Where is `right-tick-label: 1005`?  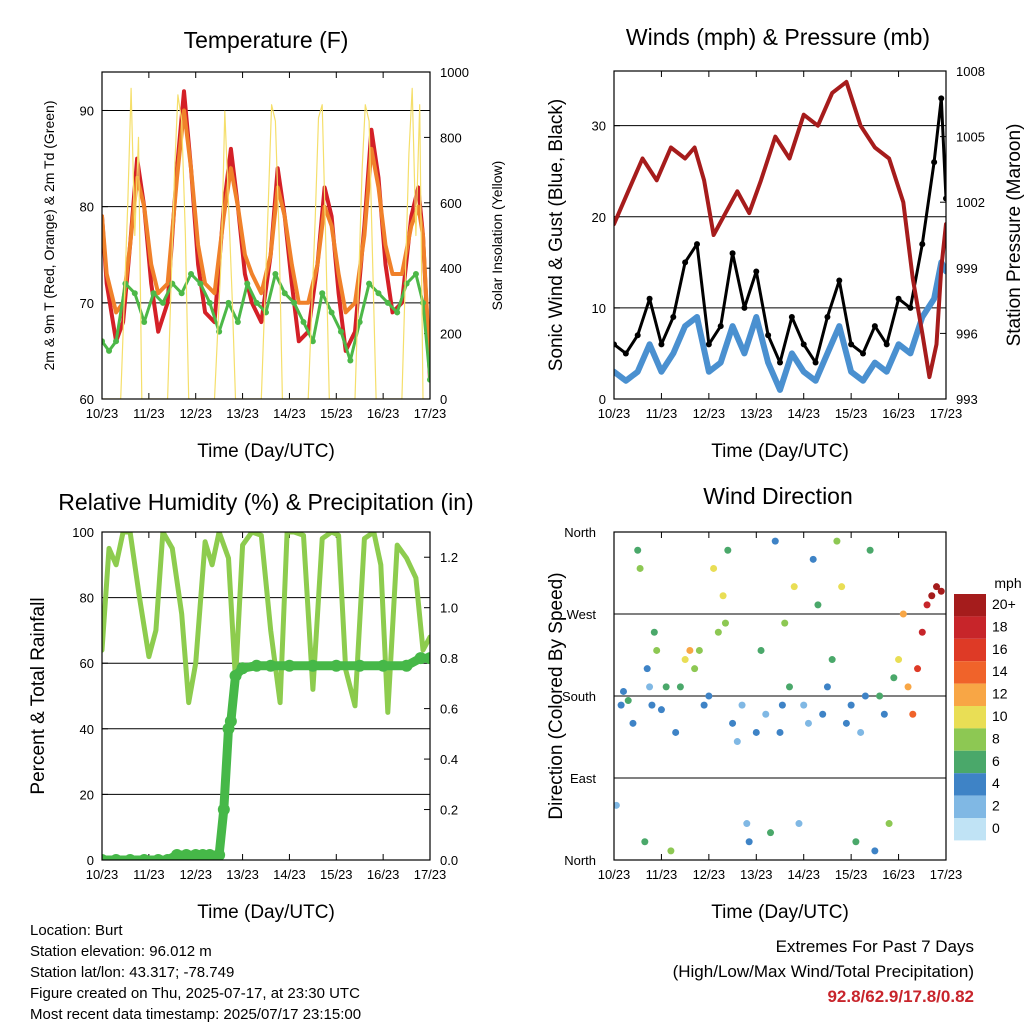
right-tick-label: 1005 is located at coordinates (970, 137).